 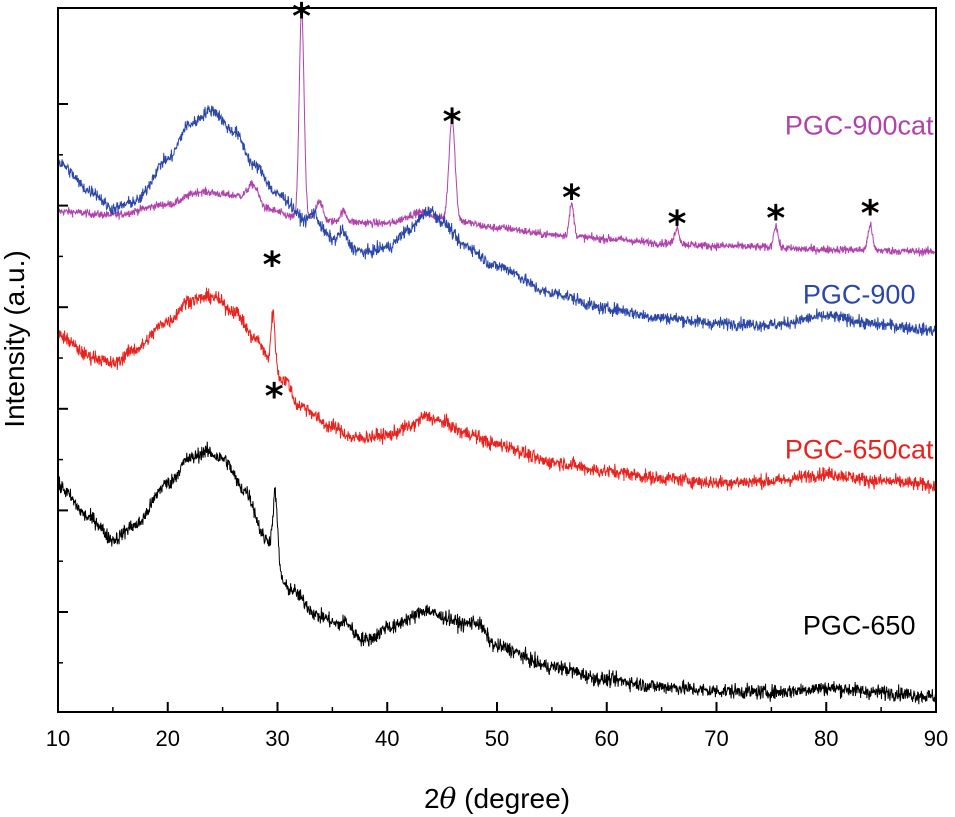 I want to click on x-tick-label-70: 70, so click(x=716, y=738).